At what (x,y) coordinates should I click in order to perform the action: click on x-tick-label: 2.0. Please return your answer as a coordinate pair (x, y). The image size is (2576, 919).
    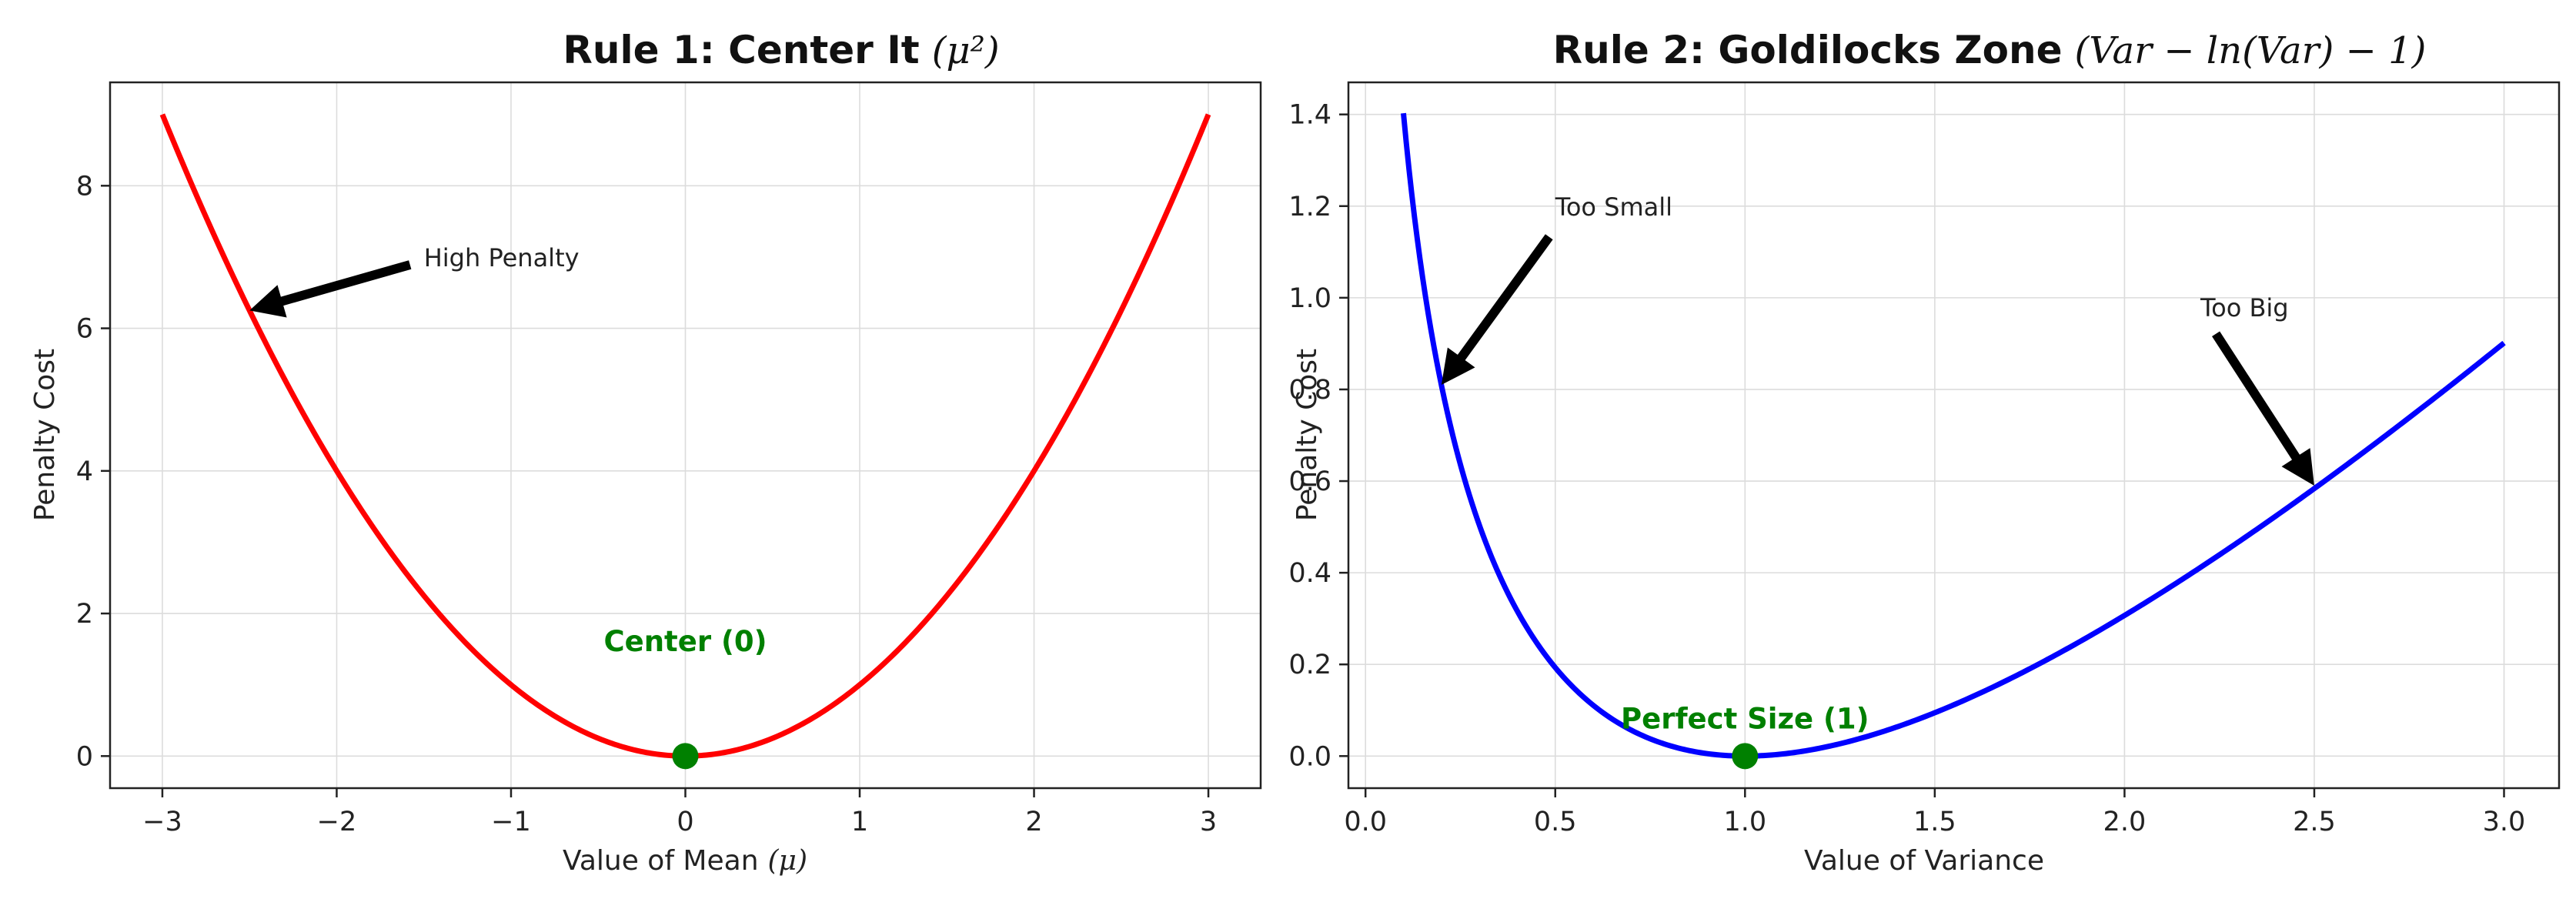
    Looking at the image, I should click on (2125, 822).